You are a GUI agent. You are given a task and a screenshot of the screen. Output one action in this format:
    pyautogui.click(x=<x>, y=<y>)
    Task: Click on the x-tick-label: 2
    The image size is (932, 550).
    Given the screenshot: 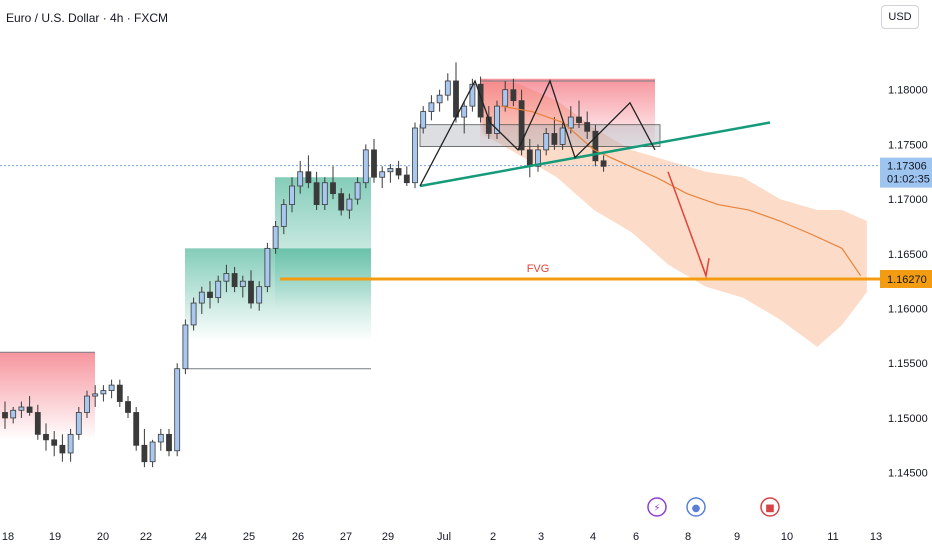 What is the action you would take?
    pyautogui.click(x=493, y=537)
    